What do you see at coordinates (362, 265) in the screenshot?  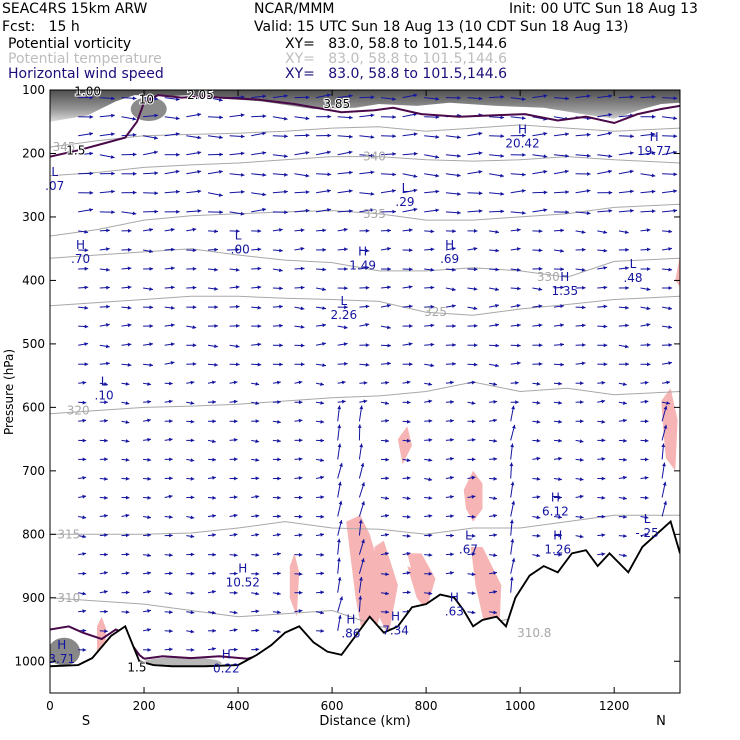 I see `extremum-value: 1.49` at bounding box center [362, 265].